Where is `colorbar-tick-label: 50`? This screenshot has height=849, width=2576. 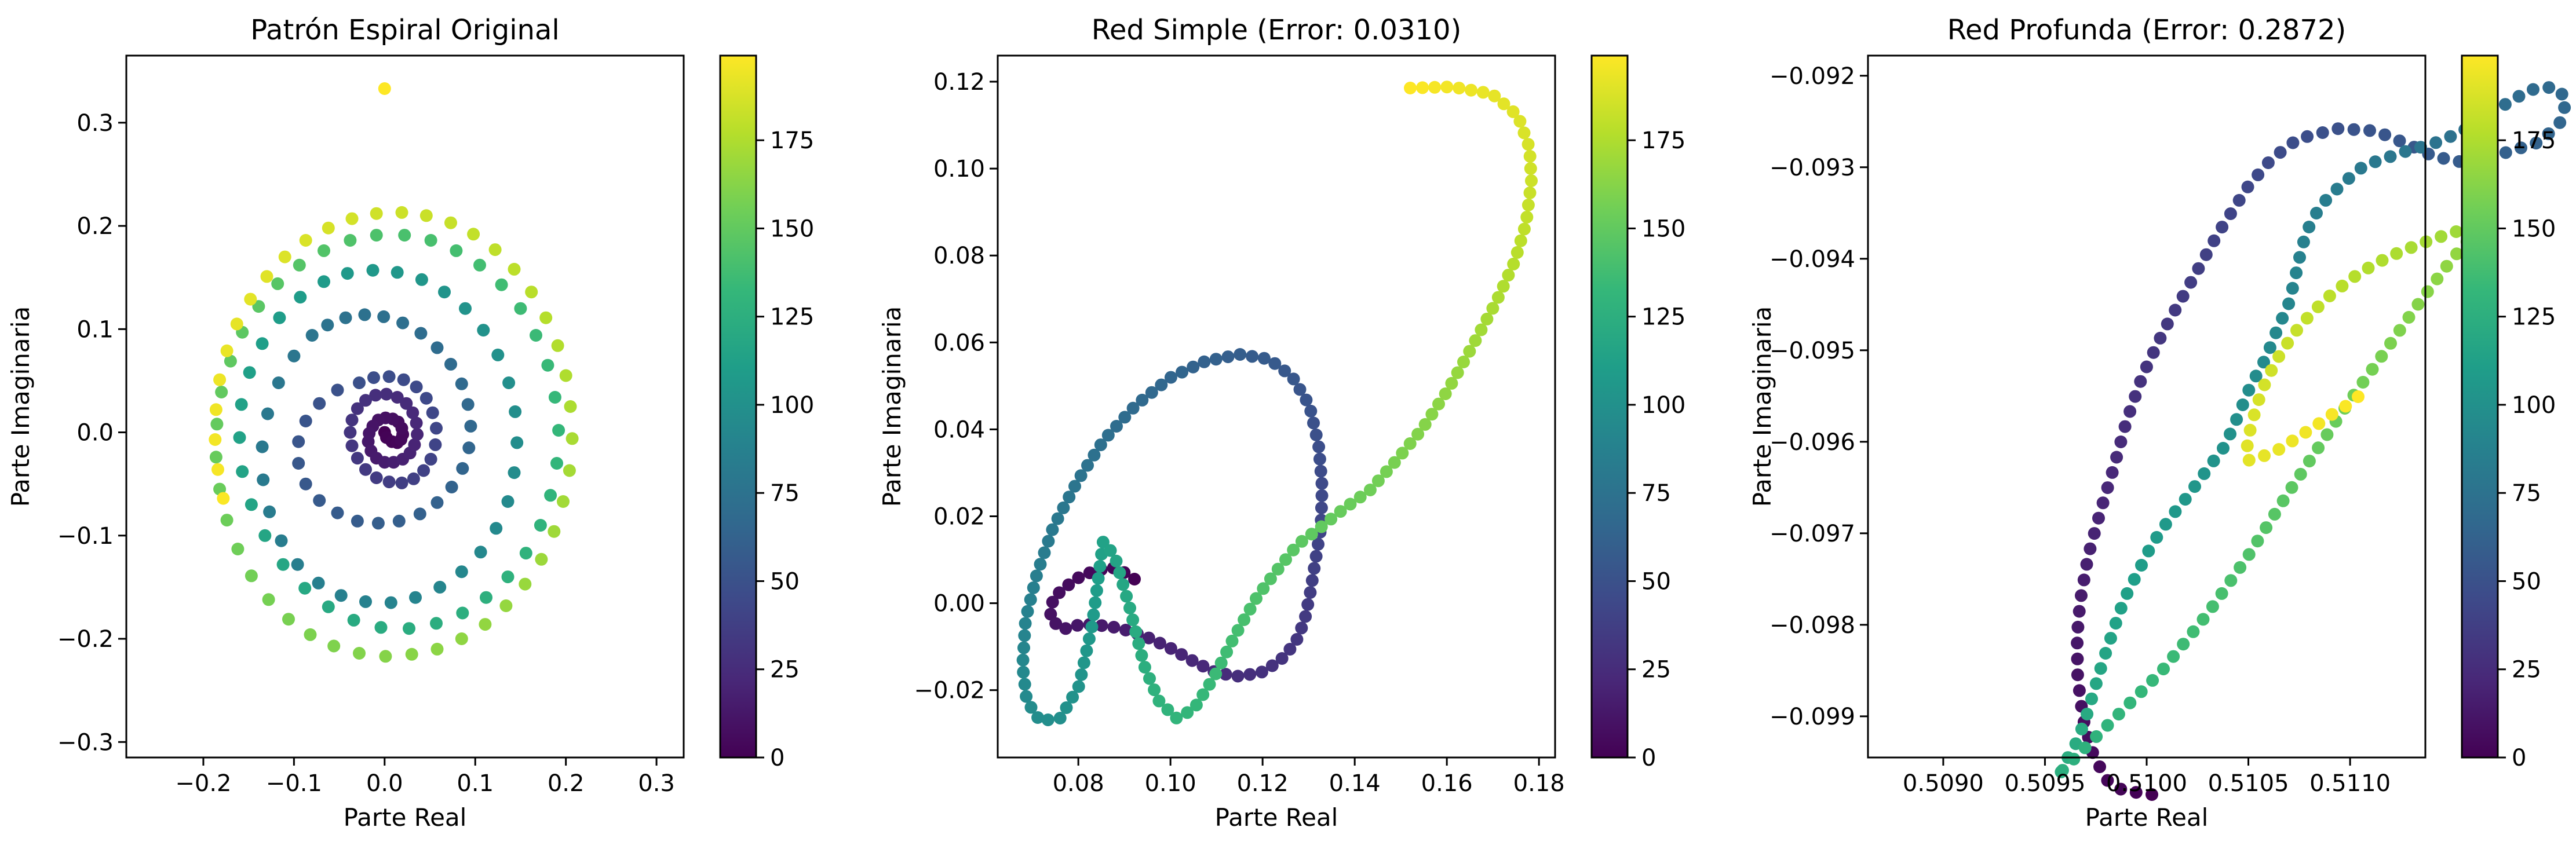 colorbar-tick-label: 50 is located at coordinates (785, 581).